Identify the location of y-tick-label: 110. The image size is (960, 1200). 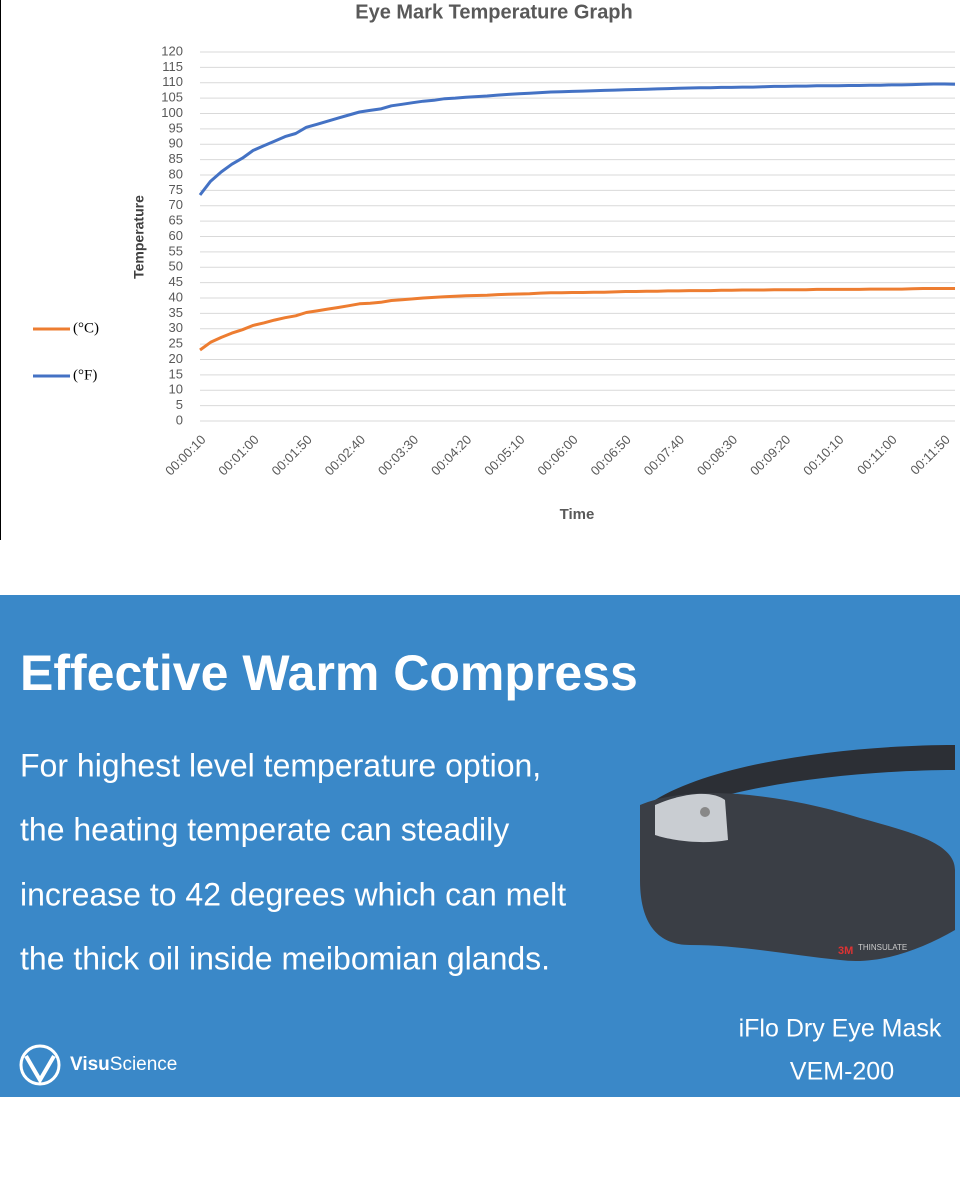
(172, 81).